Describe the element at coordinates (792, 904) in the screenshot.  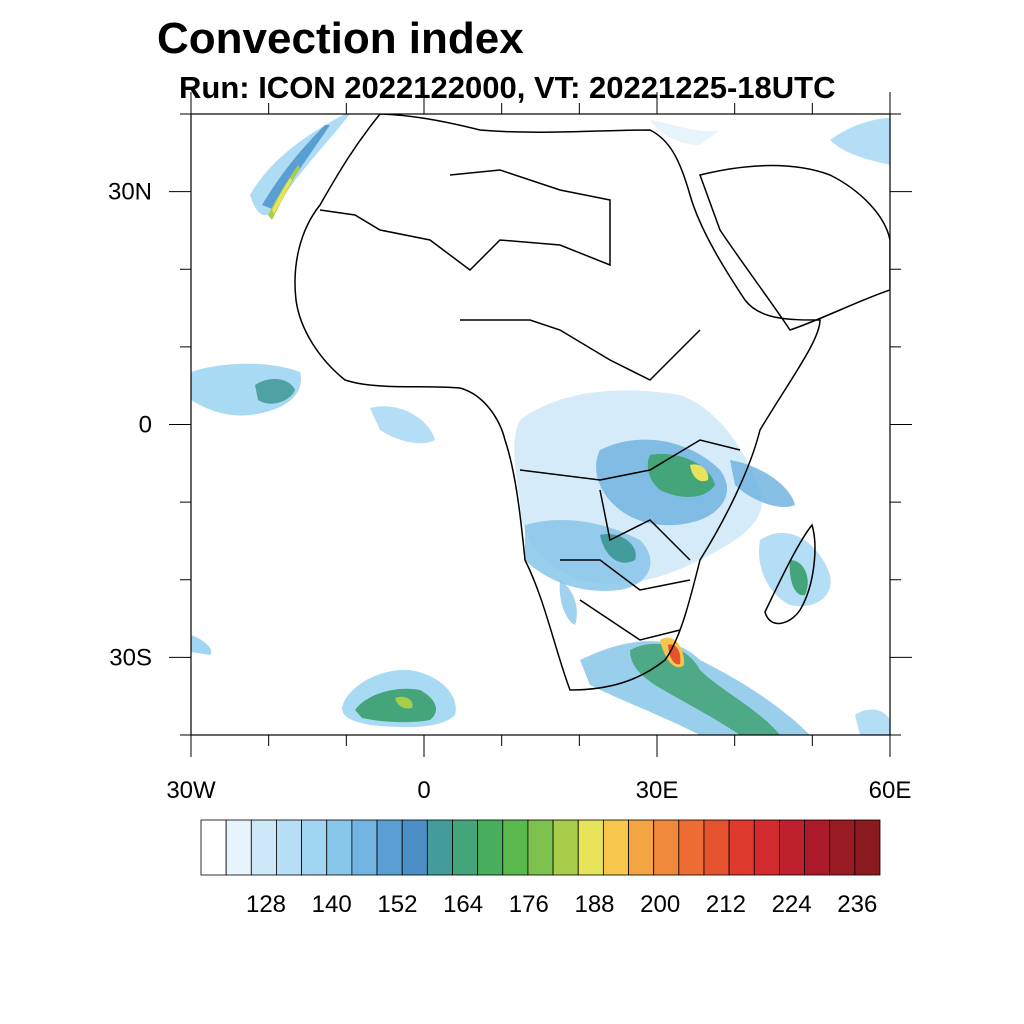
I see `colorbar-label: 224` at that location.